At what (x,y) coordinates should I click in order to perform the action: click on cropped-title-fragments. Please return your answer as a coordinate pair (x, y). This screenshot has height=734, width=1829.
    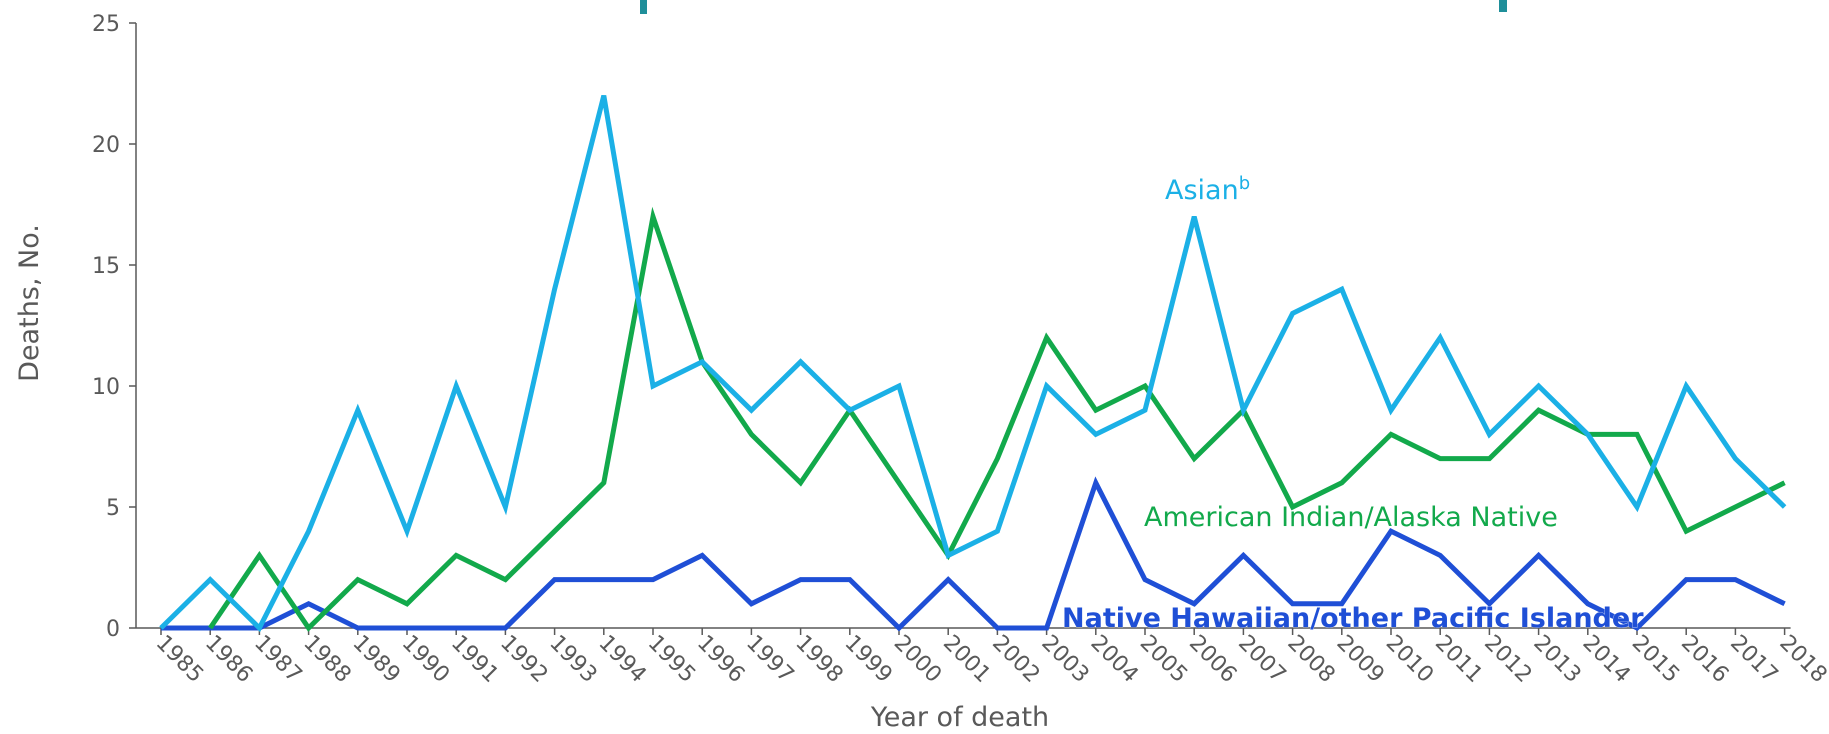
    Looking at the image, I should click on (1073, 7).